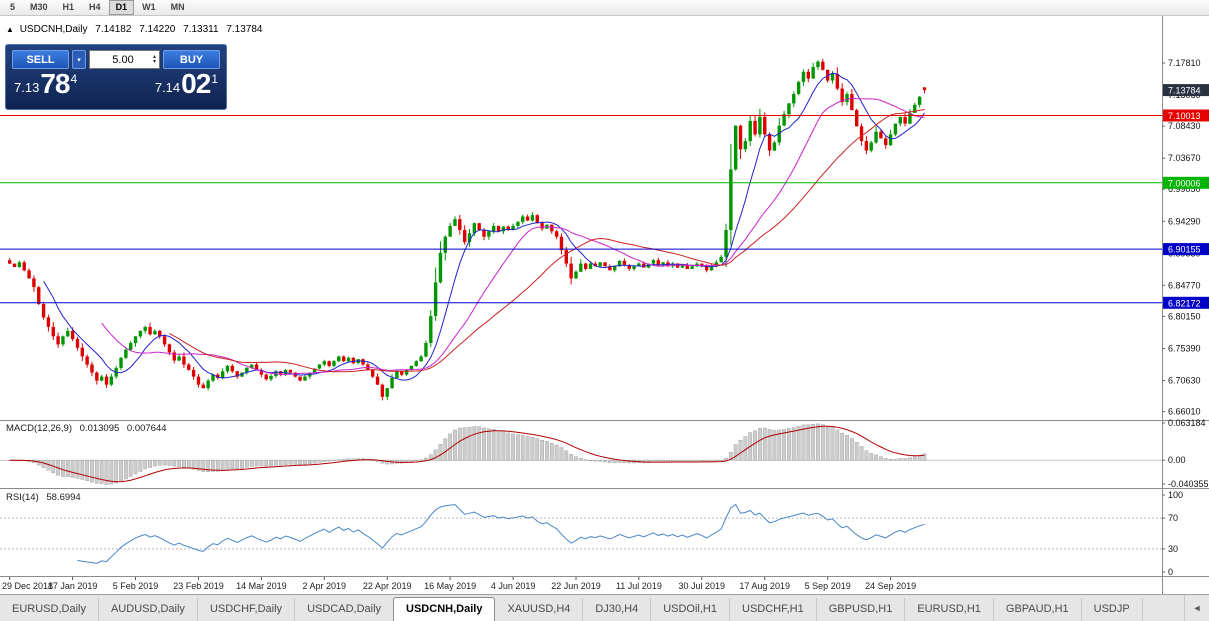  Describe the element at coordinates (1112, 609) in the screenshot. I see `chart-tab-usdjp: USDJP` at that location.